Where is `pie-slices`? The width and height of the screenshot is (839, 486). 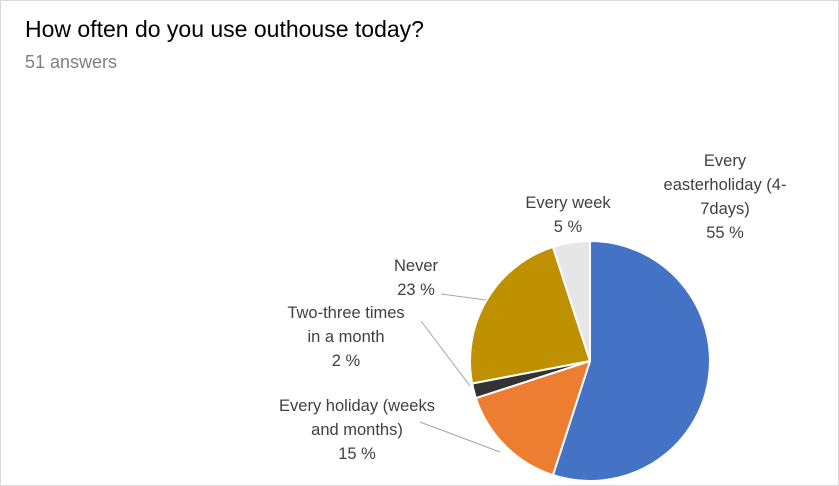 pie-slices is located at coordinates (590, 361).